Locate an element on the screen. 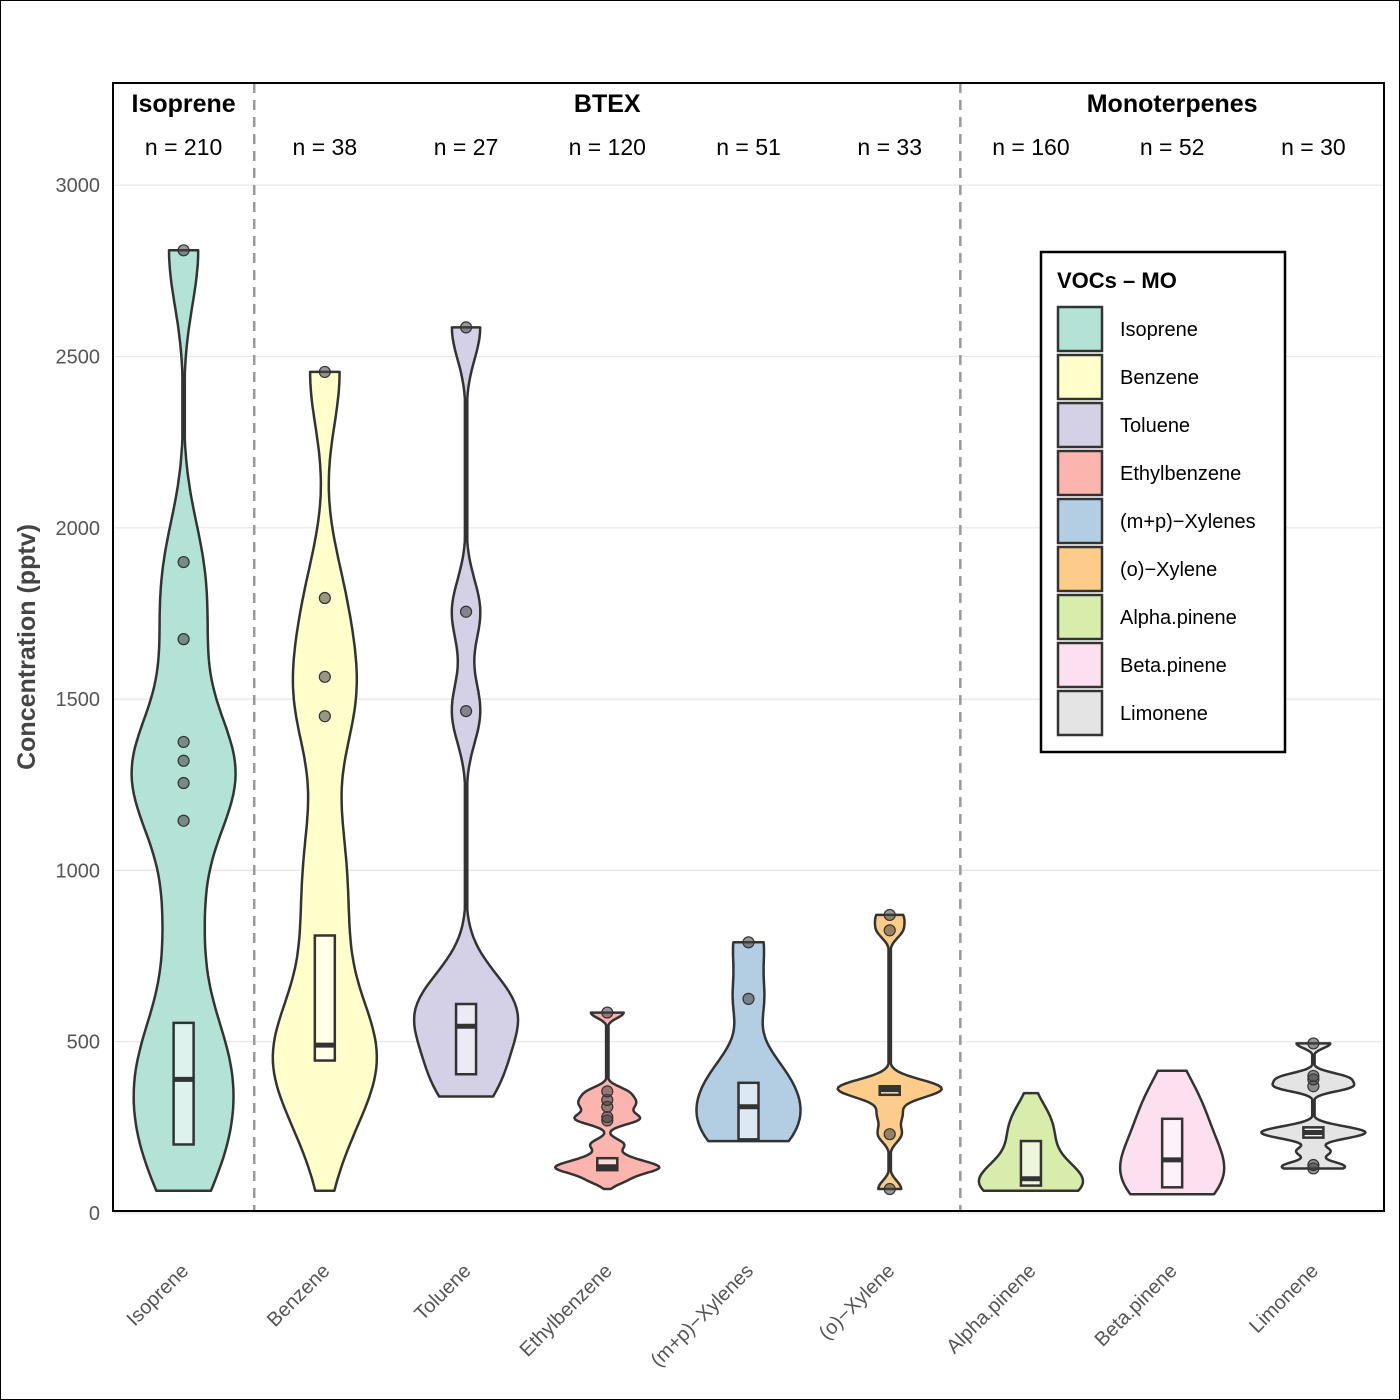  x-tick-label: Beta.pinene is located at coordinates (1136, 1305).